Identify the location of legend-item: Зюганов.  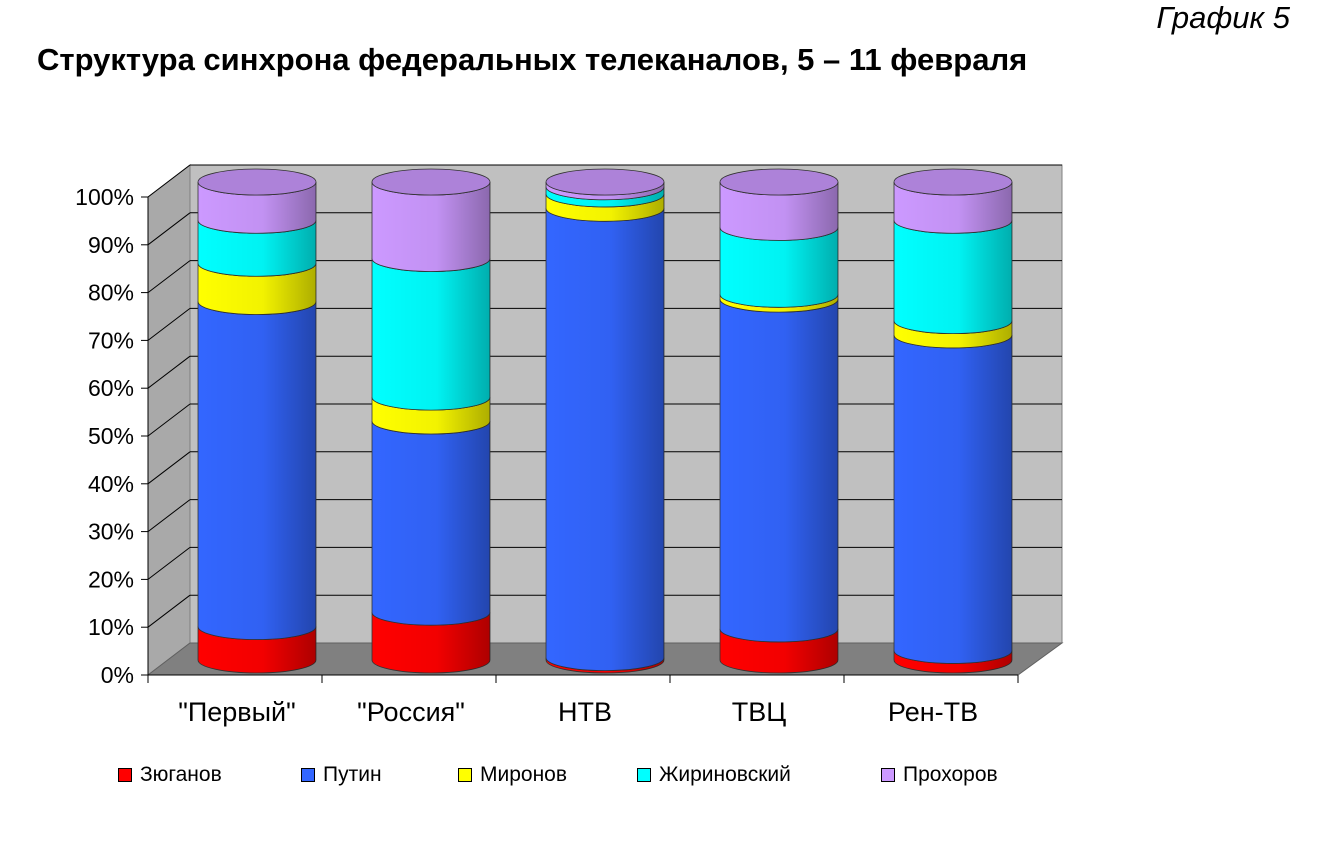
(170, 775).